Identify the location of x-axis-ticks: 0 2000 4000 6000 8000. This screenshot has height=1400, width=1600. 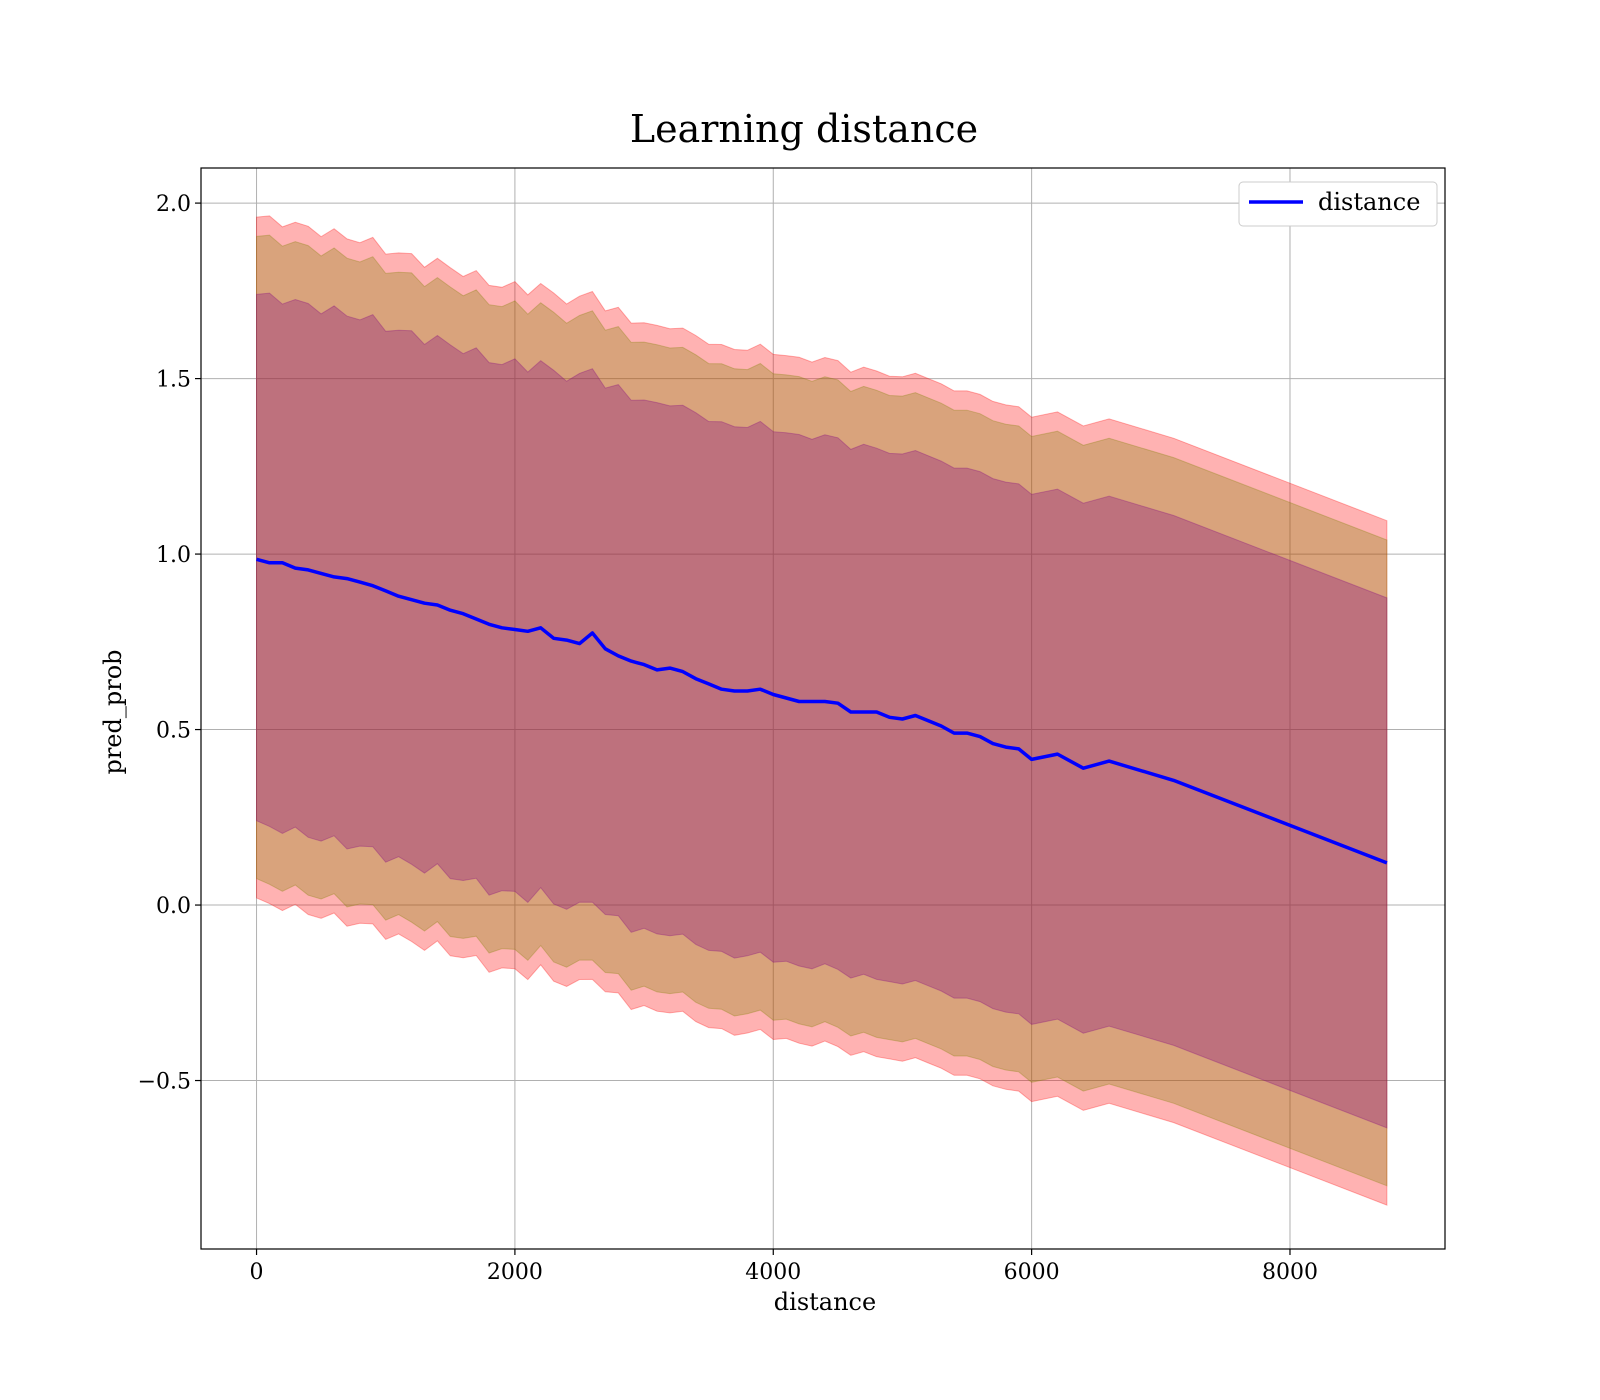
(784, 1267).